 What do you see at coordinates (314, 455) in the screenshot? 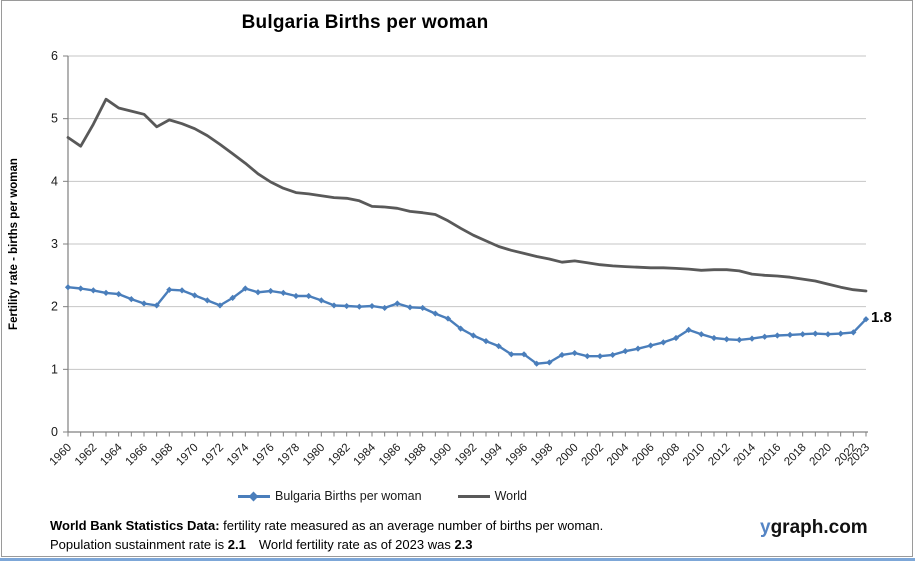
I see `x-tick-label: 1980` at bounding box center [314, 455].